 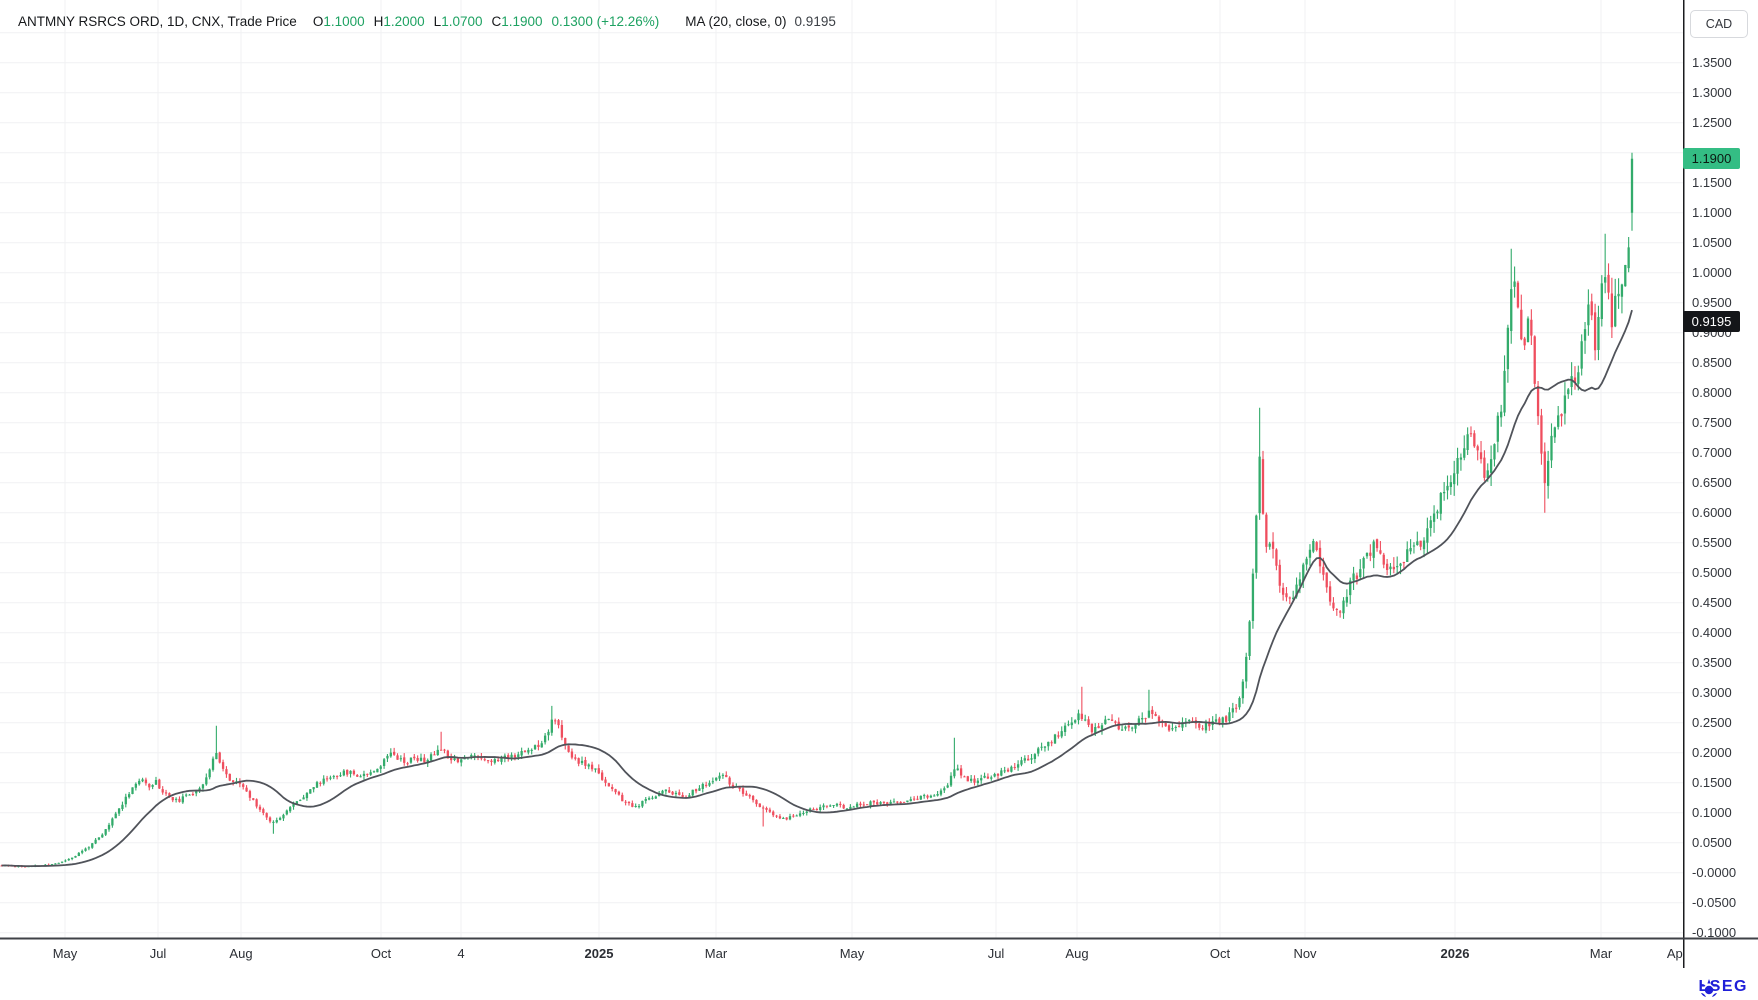 I want to click on price-axis-label: 1.0000, so click(x=1712, y=272).